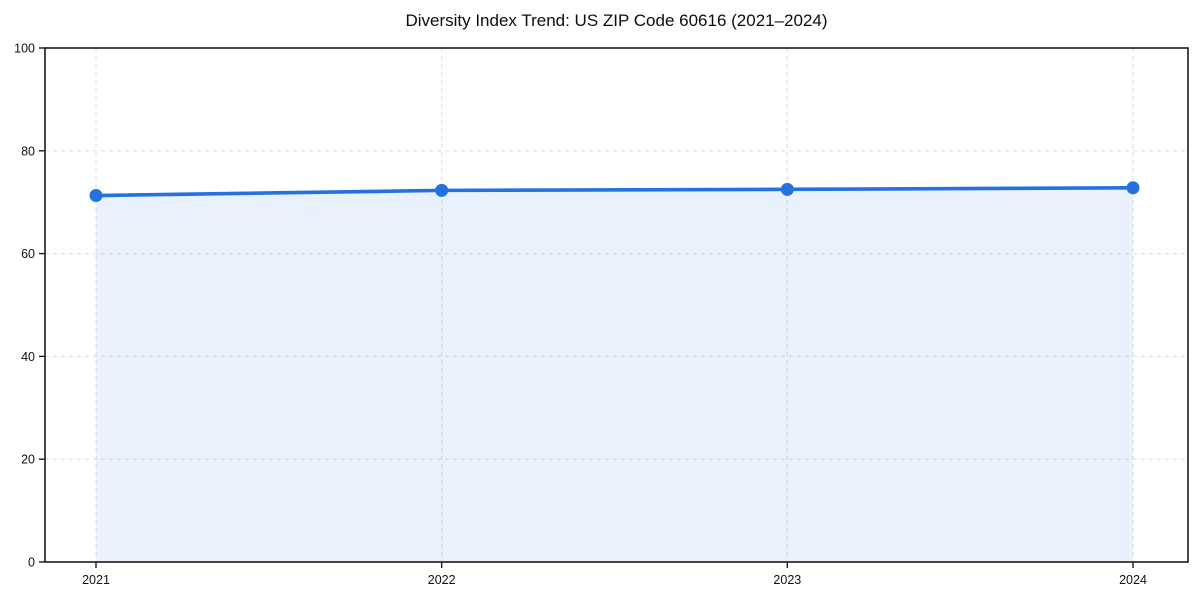 The height and width of the screenshot is (600, 1200). What do you see at coordinates (28, 357) in the screenshot?
I see `y-tick-label-40: 40` at bounding box center [28, 357].